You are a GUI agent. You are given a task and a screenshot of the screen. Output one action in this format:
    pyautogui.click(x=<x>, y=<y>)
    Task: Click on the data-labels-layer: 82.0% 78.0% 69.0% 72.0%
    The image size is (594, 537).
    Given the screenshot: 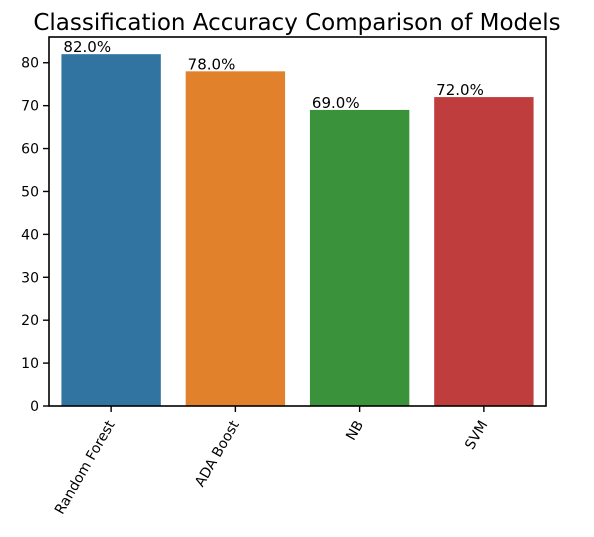 What is the action you would take?
    pyautogui.click(x=273, y=75)
    